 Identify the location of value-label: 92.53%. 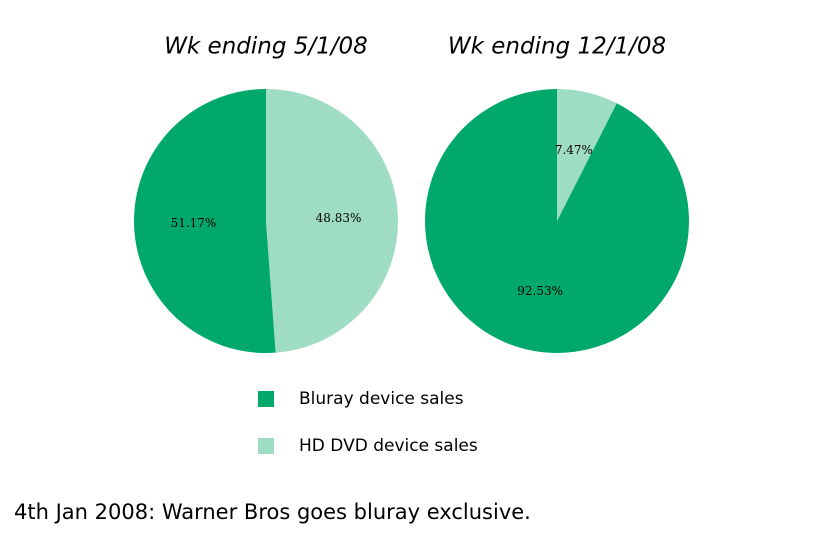
(540, 291).